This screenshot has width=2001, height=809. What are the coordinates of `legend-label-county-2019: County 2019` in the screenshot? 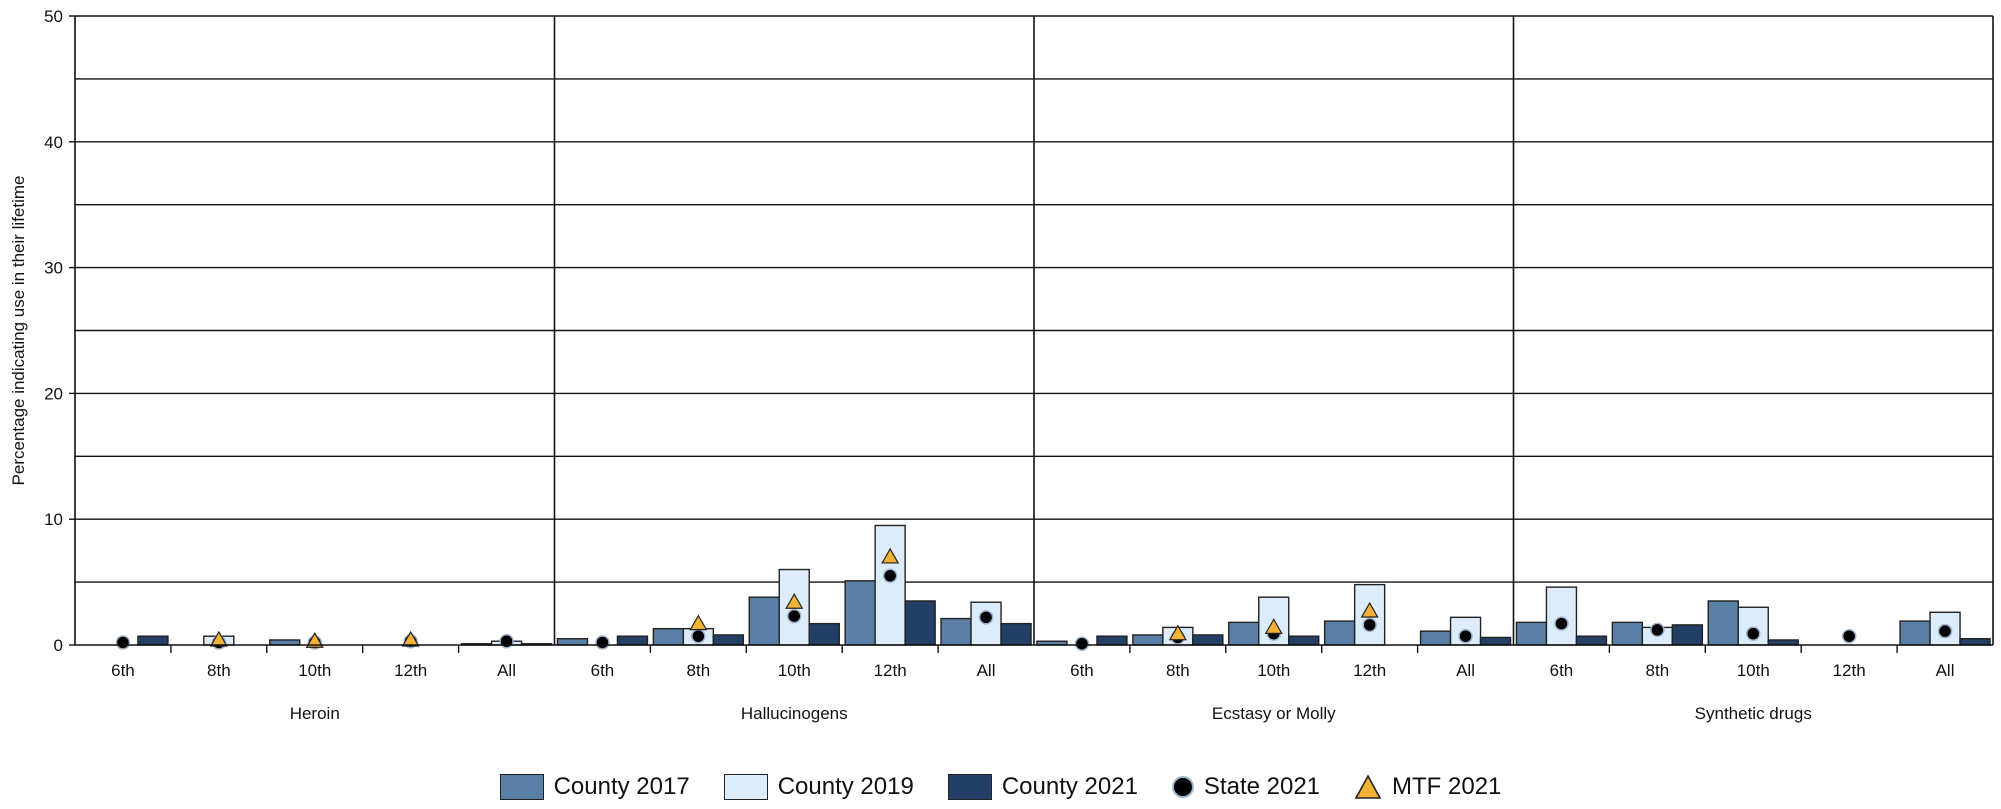 It's located at (845, 786).